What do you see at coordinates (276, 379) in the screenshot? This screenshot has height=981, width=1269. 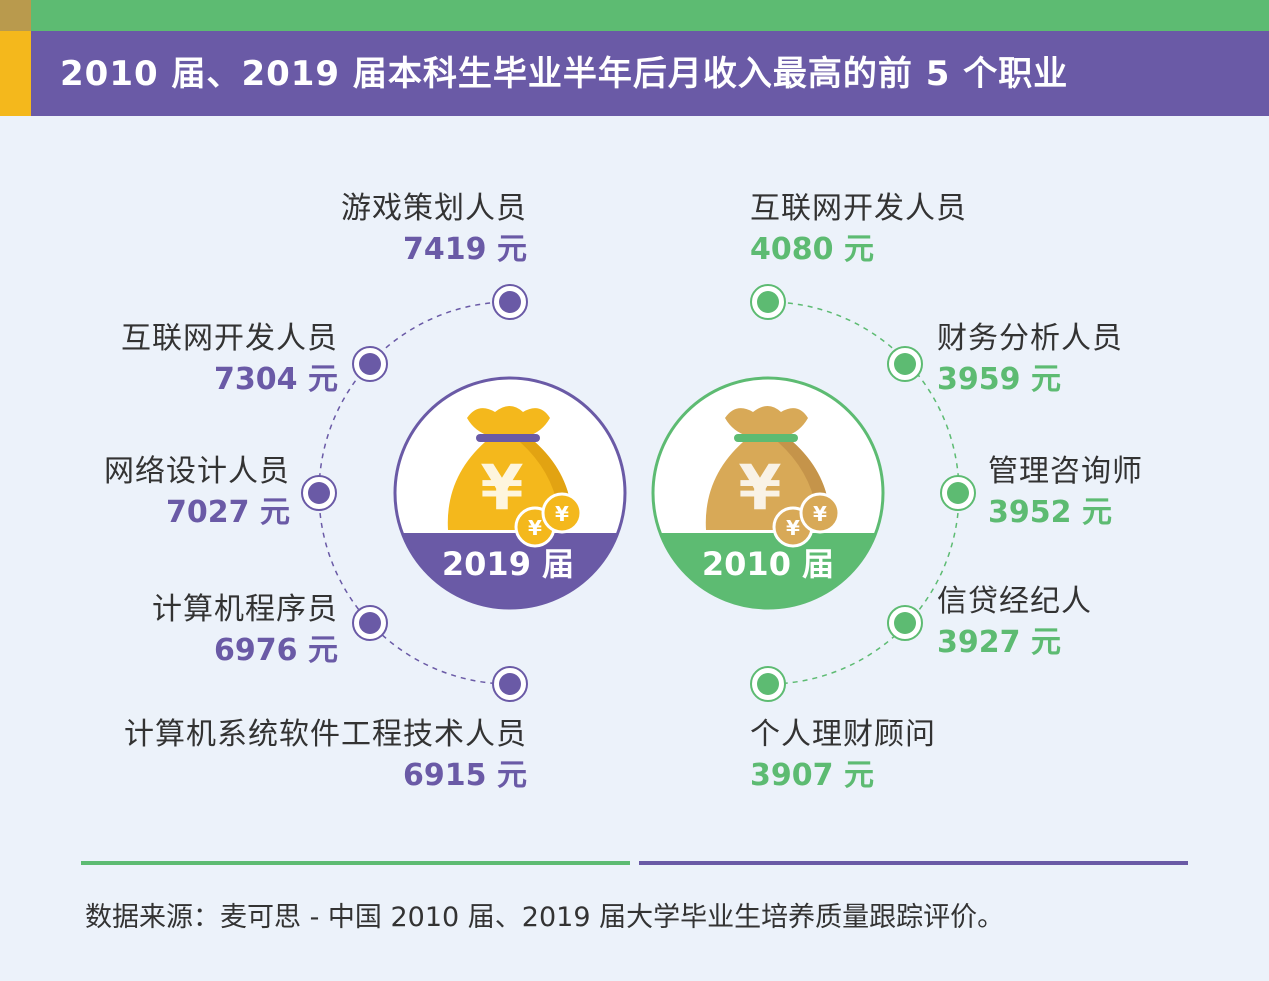 I see `occupation-income: 7304 元` at bounding box center [276, 379].